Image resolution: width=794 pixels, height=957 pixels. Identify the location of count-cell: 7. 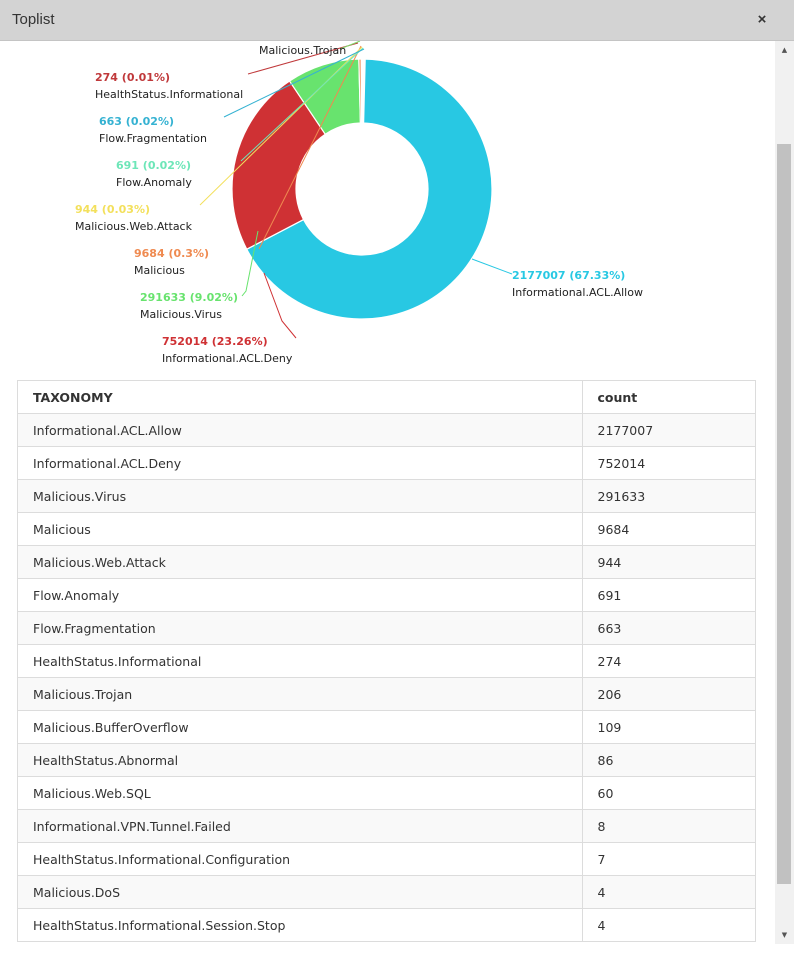
(668, 859).